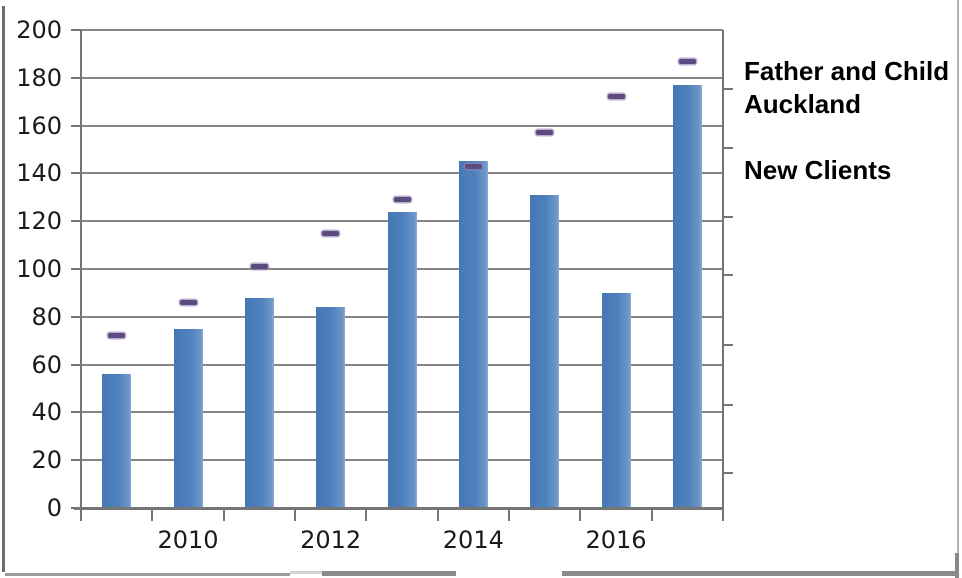 The width and height of the screenshot is (962, 578). Describe the element at coordinates (847, 71) in the screenshot. I see `annotation-line-1: Father and Child` at that location.